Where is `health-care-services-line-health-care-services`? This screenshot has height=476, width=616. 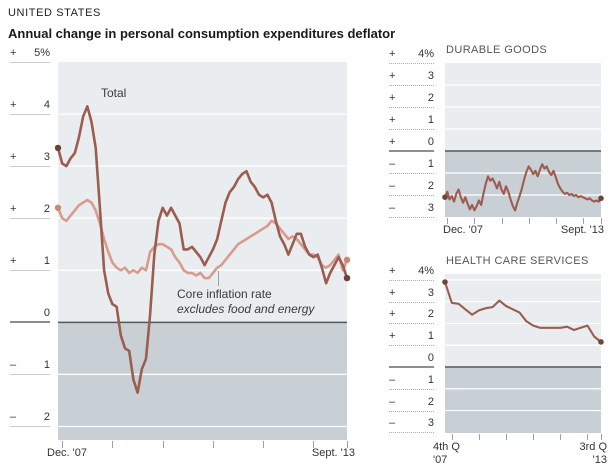 health-care-services-line-health-care-services is located at coordinates (523, 312).